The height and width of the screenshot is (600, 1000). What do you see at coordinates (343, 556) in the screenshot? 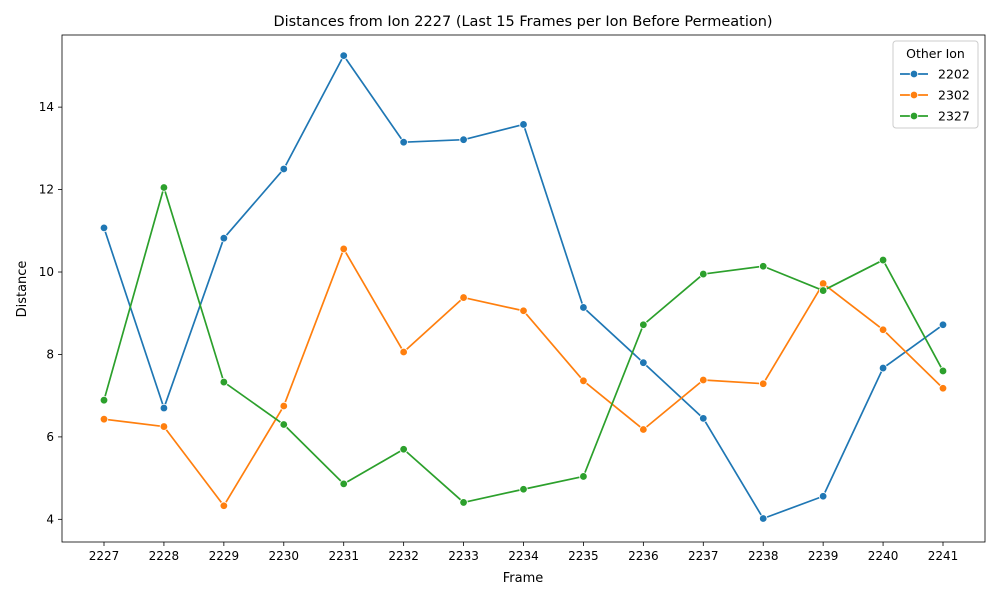
I see `x-tick-label: 2231` at bounding box center [343, 556].